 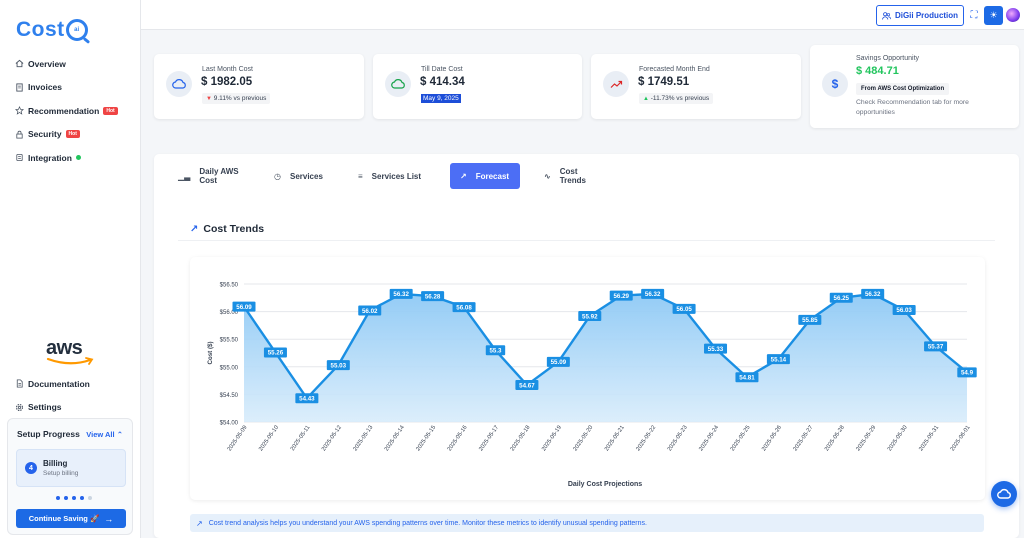 I want to click on stat-change: ▲ -11.73% vs previous, so click(x=676, y=98).